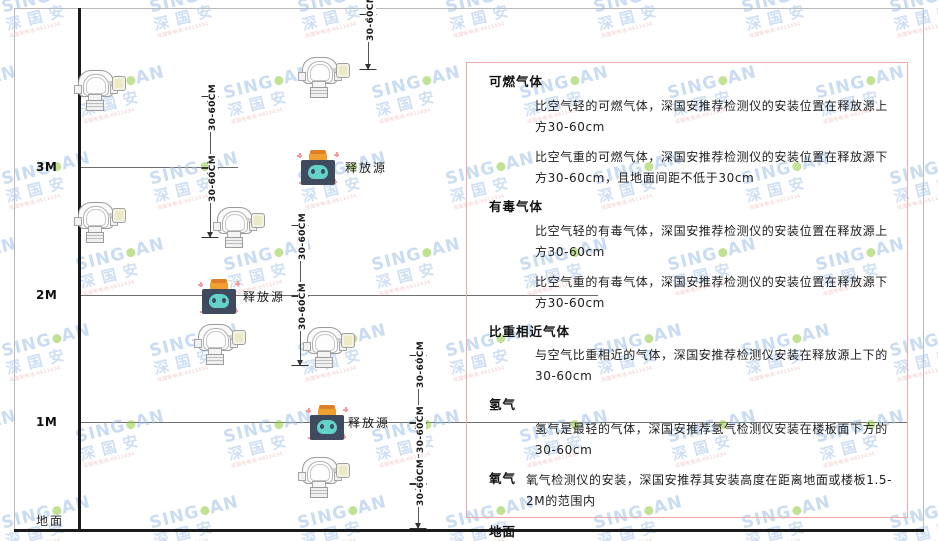 The height and width of the screenshot is (541, 938). I want to click on panel-section-paragraph: 与空气比重相近的气体，深国安推荐检测仪安装在释放源上下的30-60cm, so click(711, 366).